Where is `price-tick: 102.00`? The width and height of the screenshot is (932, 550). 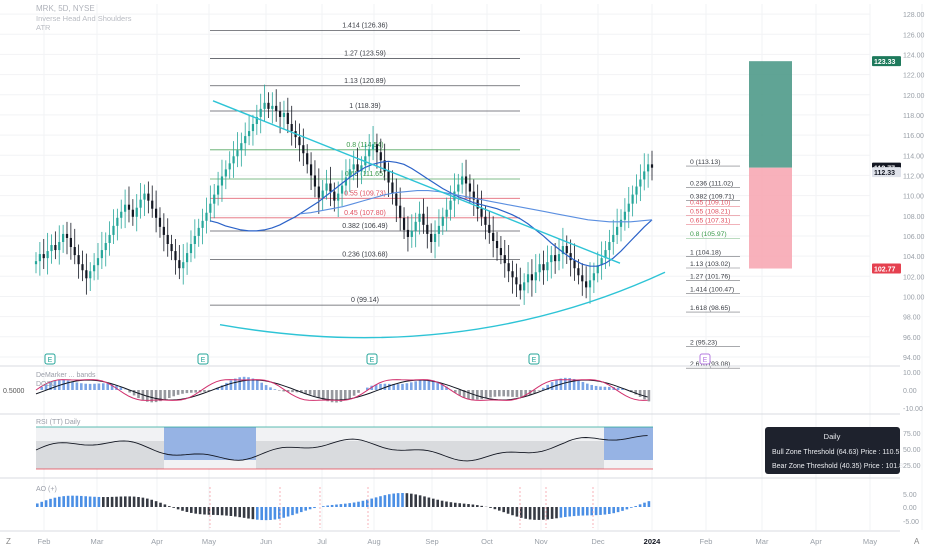 price-tick: 102.00 is located at coordinates (914, 277).